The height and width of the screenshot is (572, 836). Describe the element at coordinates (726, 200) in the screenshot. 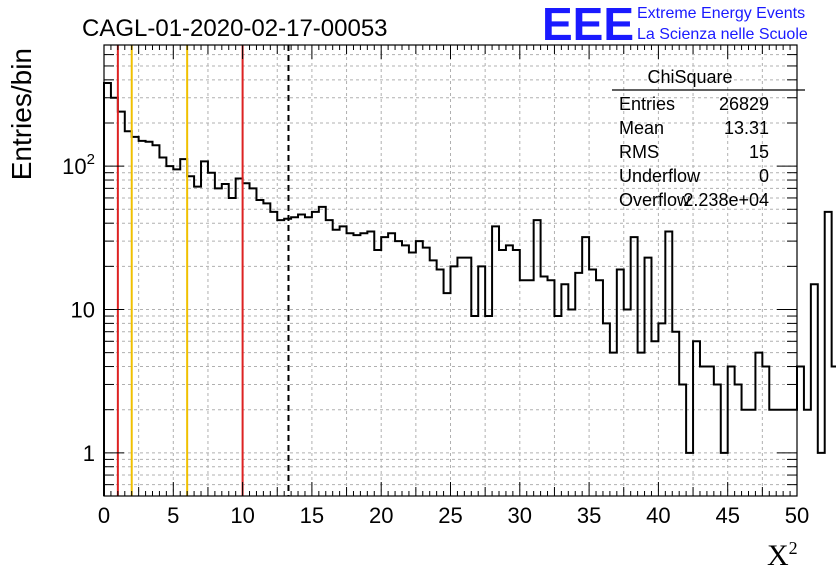

I see `stats-row-value: 2.238e+04` at that location.